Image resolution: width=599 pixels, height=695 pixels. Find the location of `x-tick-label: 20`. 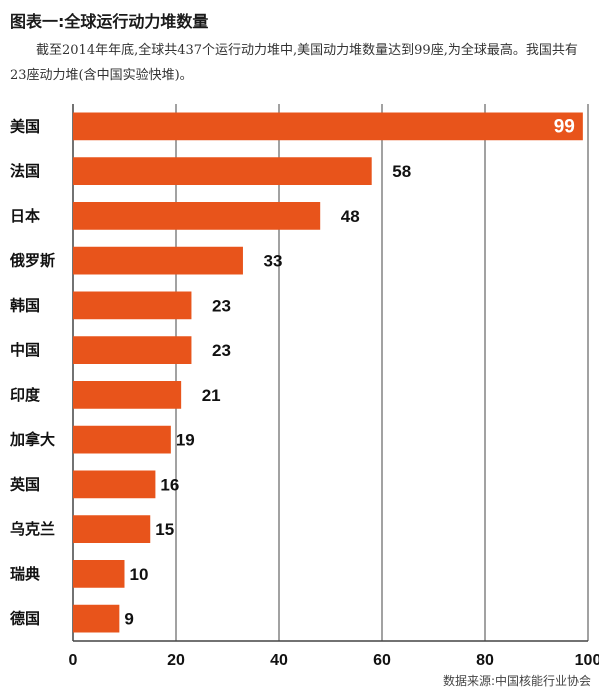

x-tick-label: 20 is located at coordinates (176, 660).